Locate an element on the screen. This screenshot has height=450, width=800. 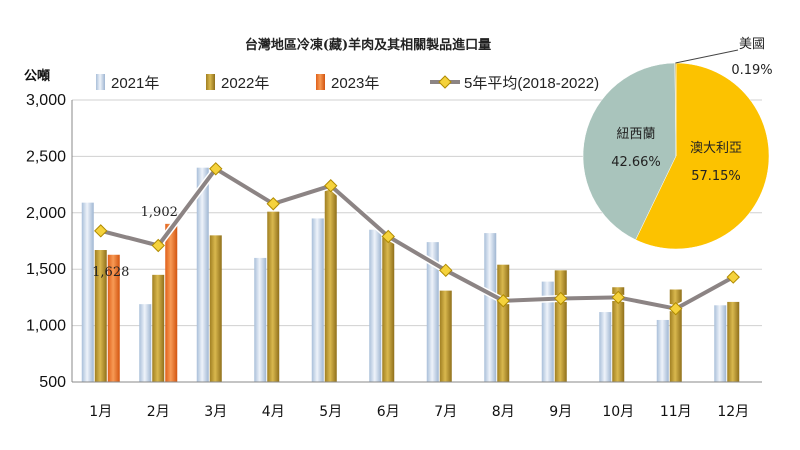
y-tick-label: 500 is located at coordinates (52, 382).